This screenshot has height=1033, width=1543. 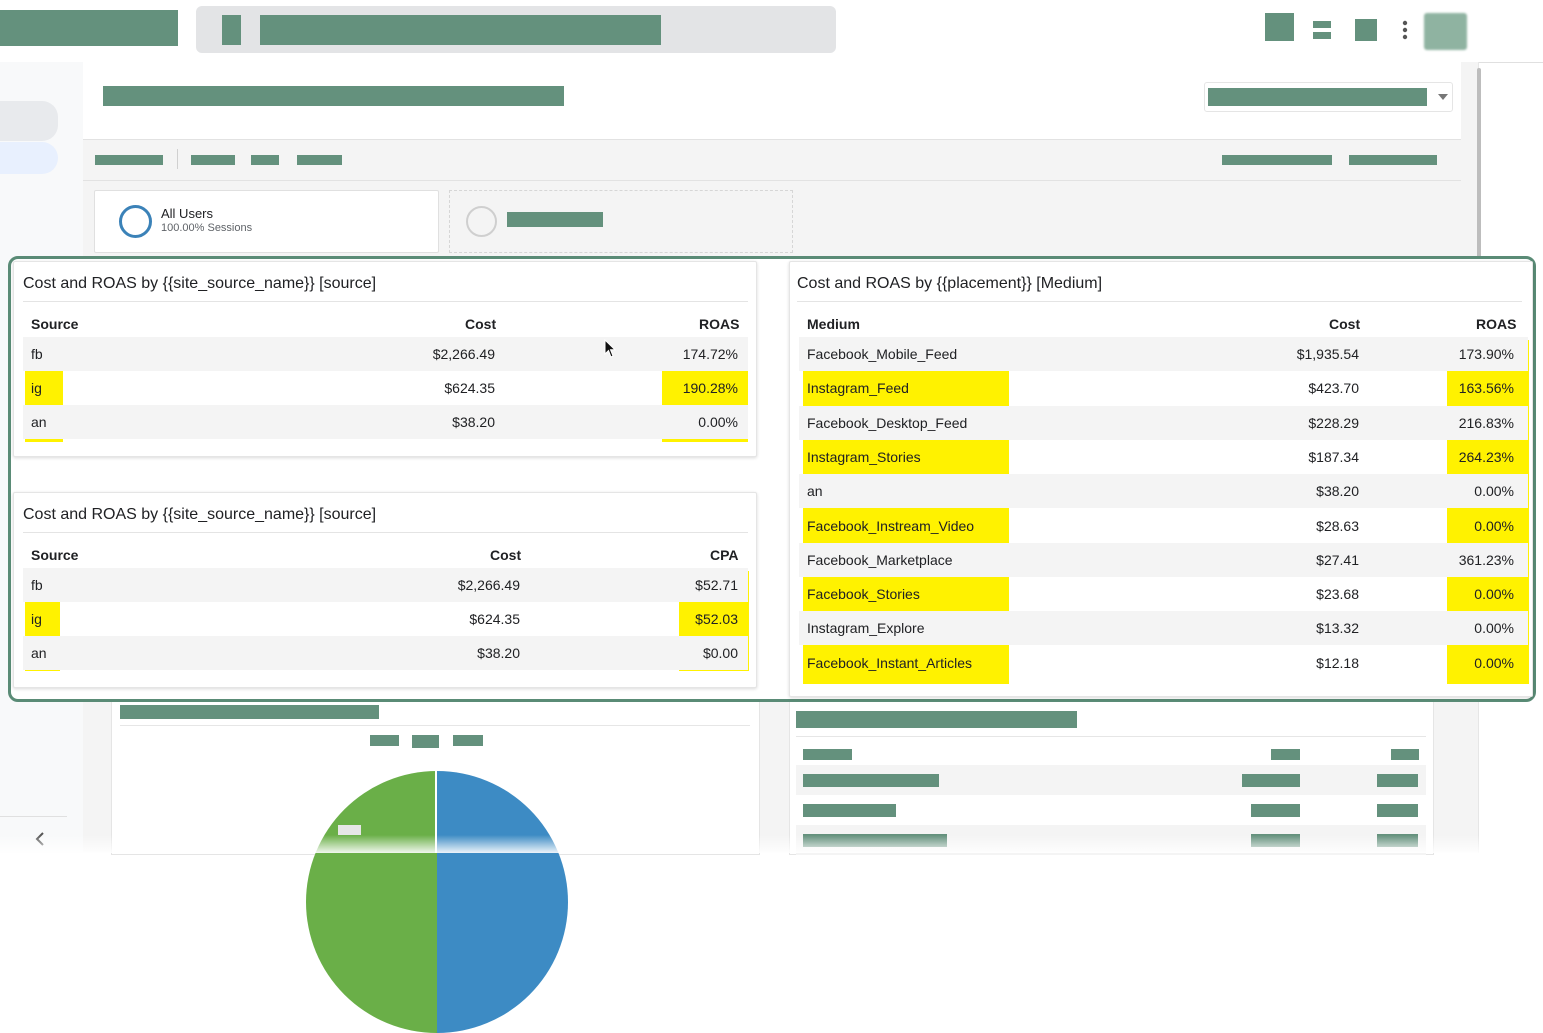 I want to click on medium-cell: Facebook_Mobile_Feed, so click(x=882, y=354).